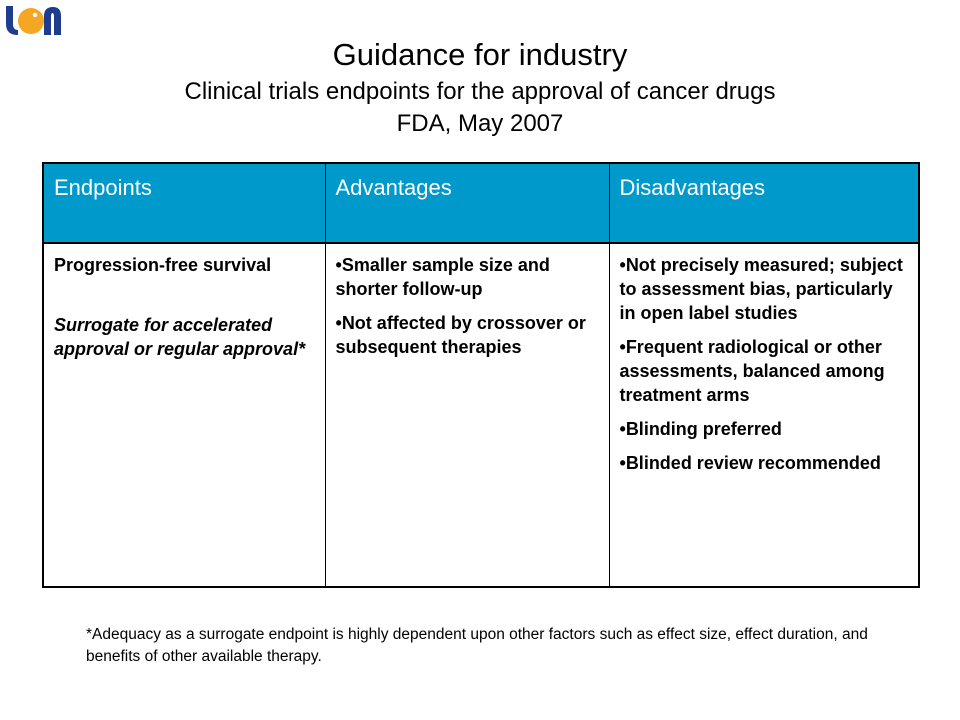  I want to click on logo-dot, so click(35, 15).